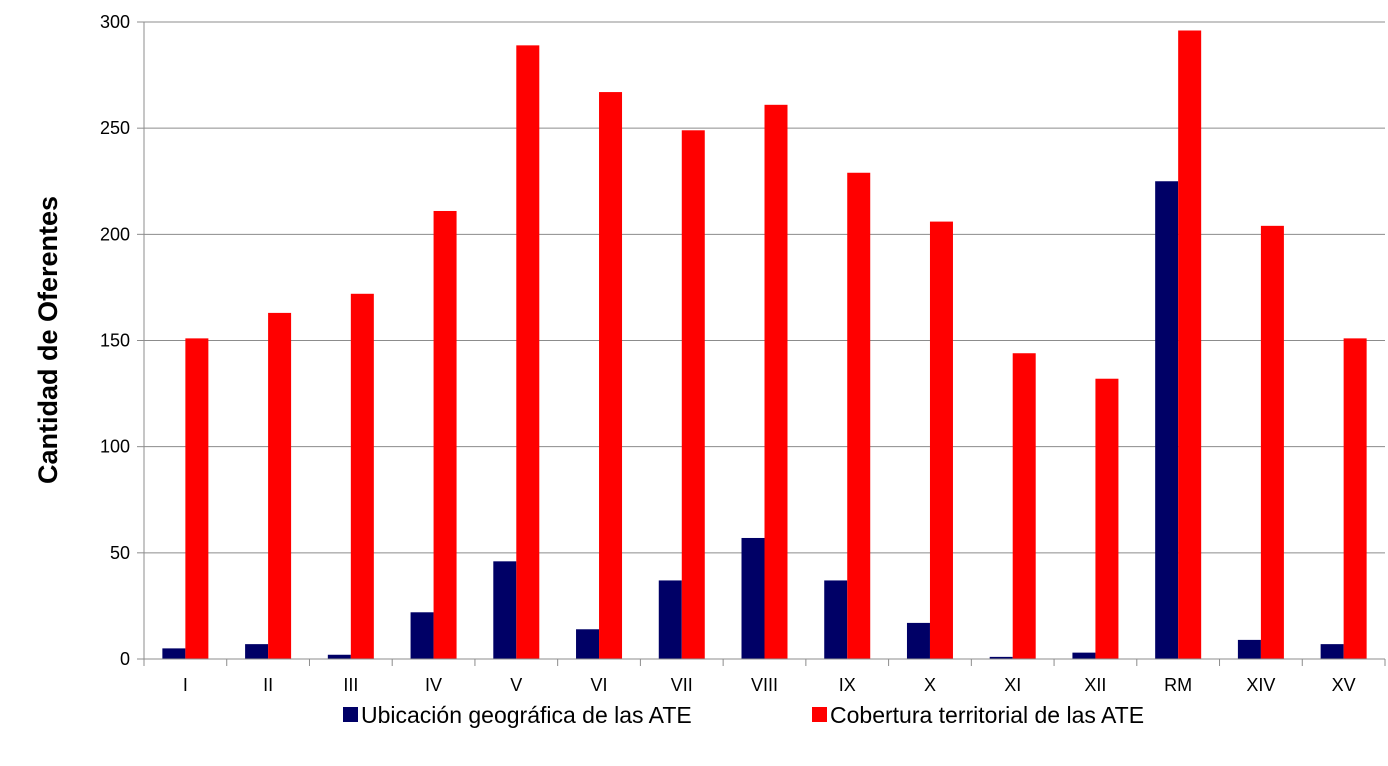  I want to click on x-tick-label: XI, so click(1012, 685).